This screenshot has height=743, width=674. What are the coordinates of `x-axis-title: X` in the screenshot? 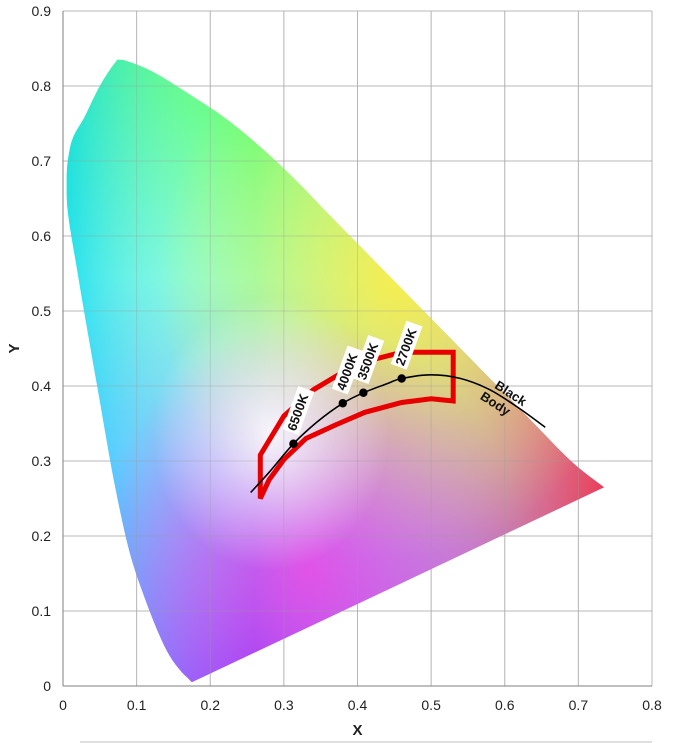 It's located at (357, 730).